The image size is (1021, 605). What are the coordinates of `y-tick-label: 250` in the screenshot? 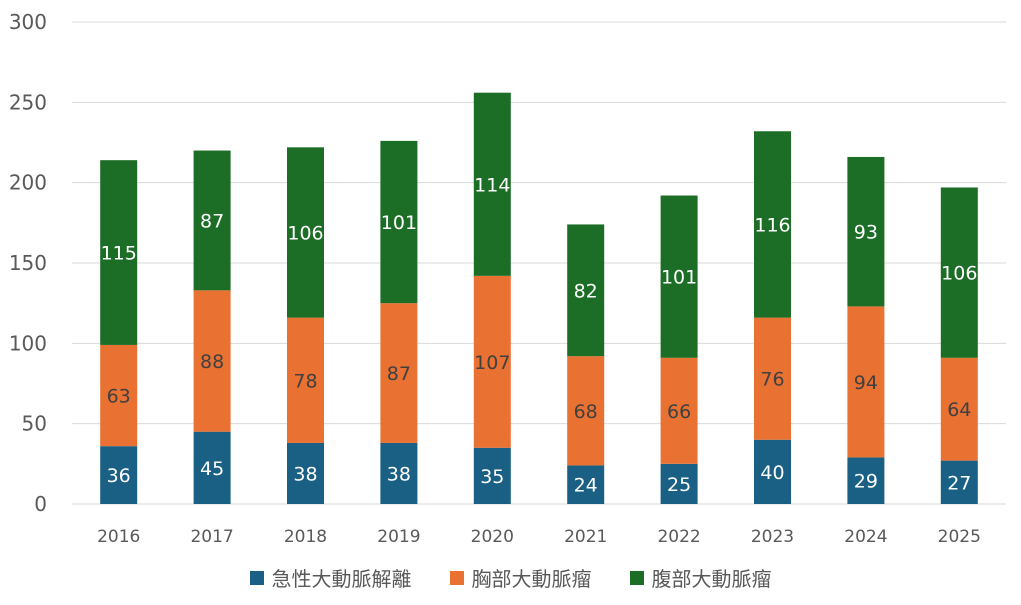 It's located at (28, 102).